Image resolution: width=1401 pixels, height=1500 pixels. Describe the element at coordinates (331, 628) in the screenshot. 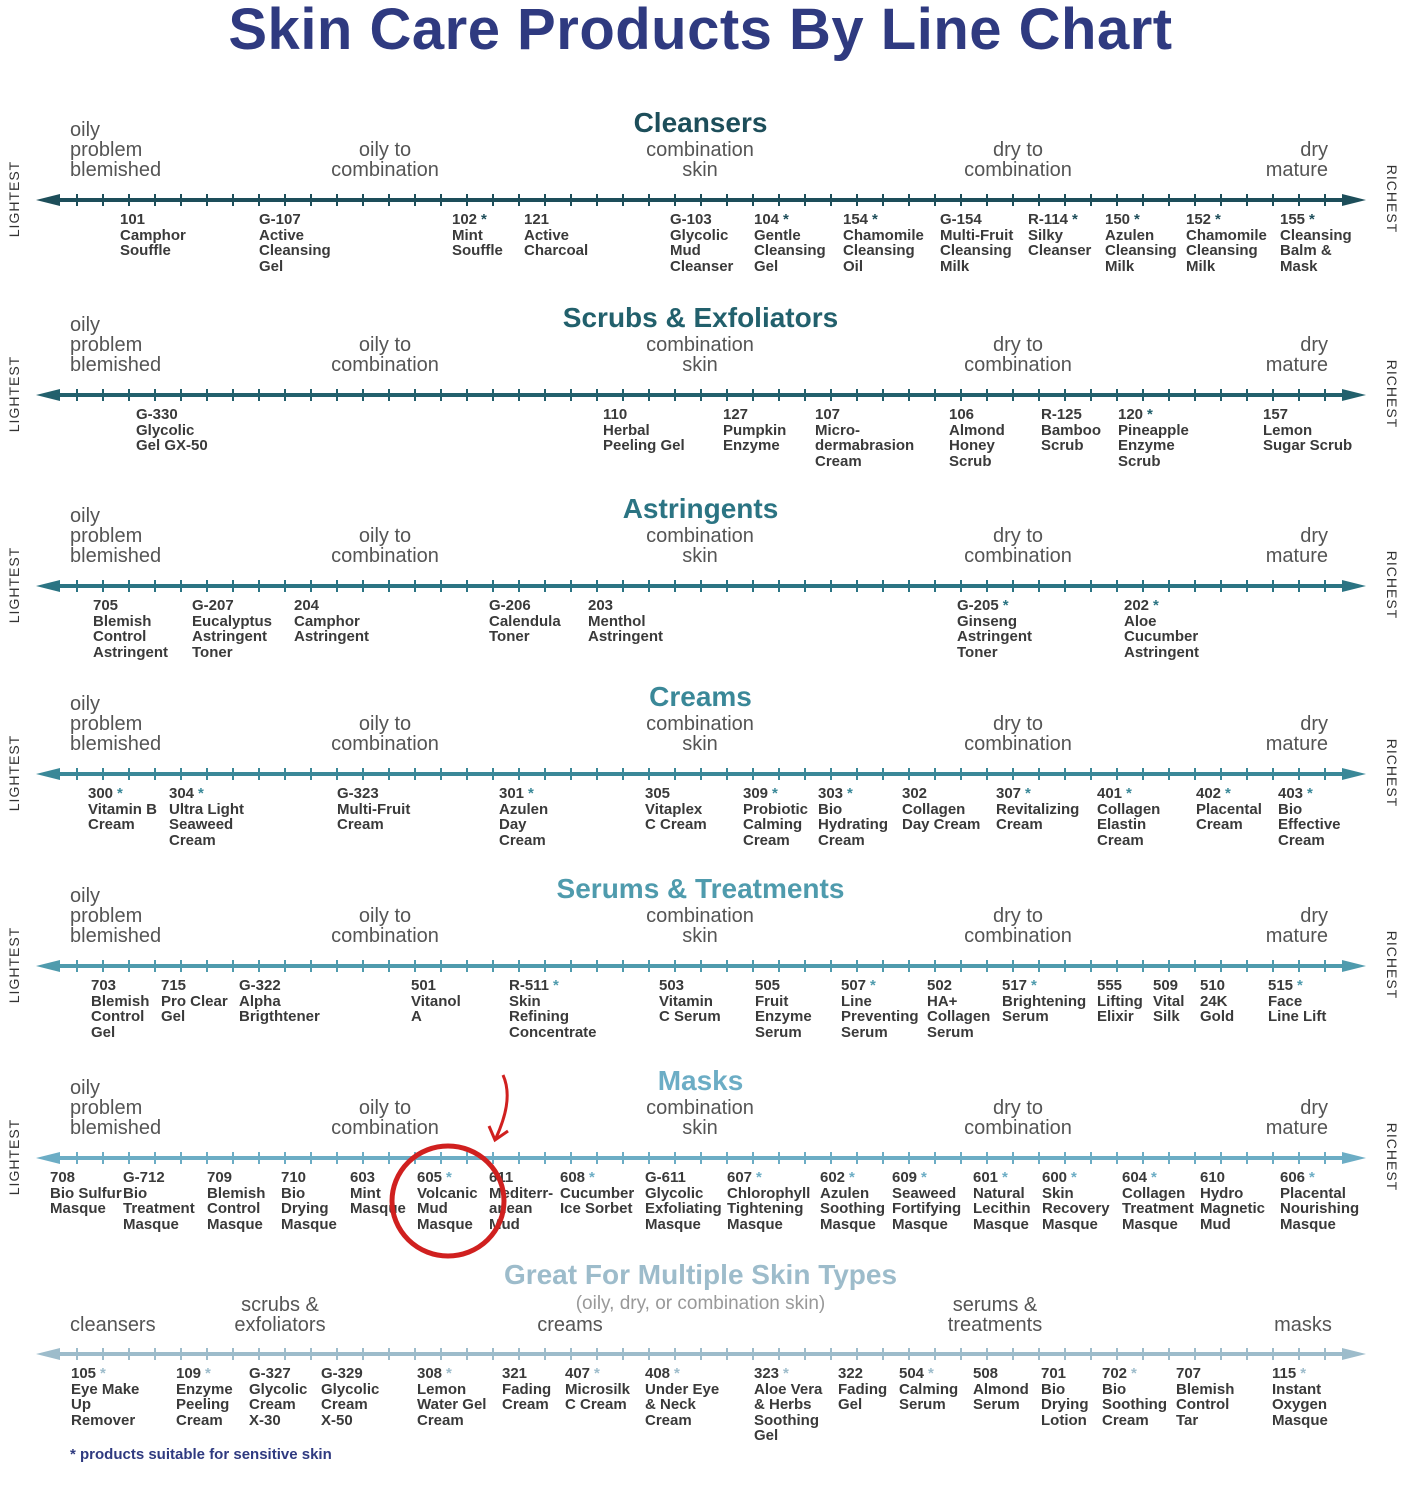

I see `product-name: Camphor Astringent` at that location.